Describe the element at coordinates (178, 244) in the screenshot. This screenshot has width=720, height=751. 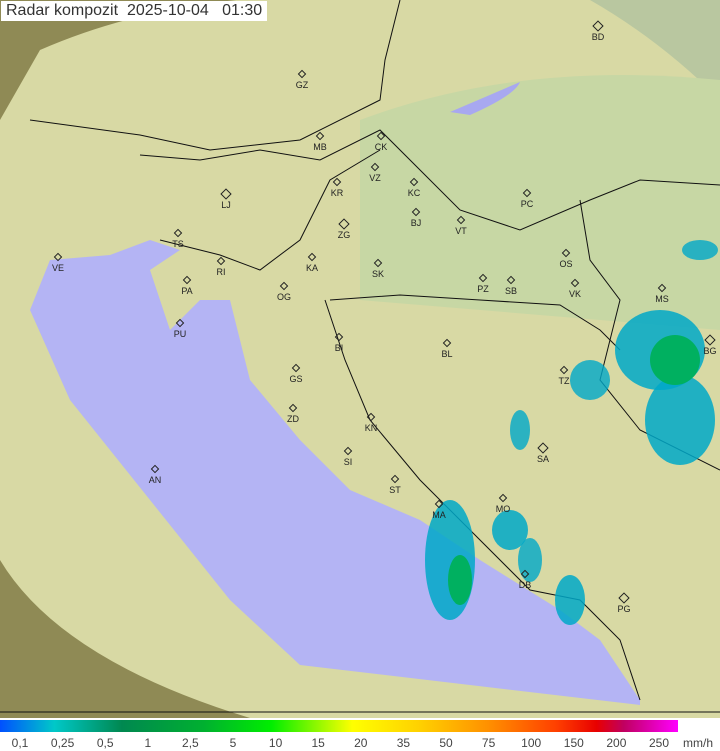
I see `city-label: TS` at that location.